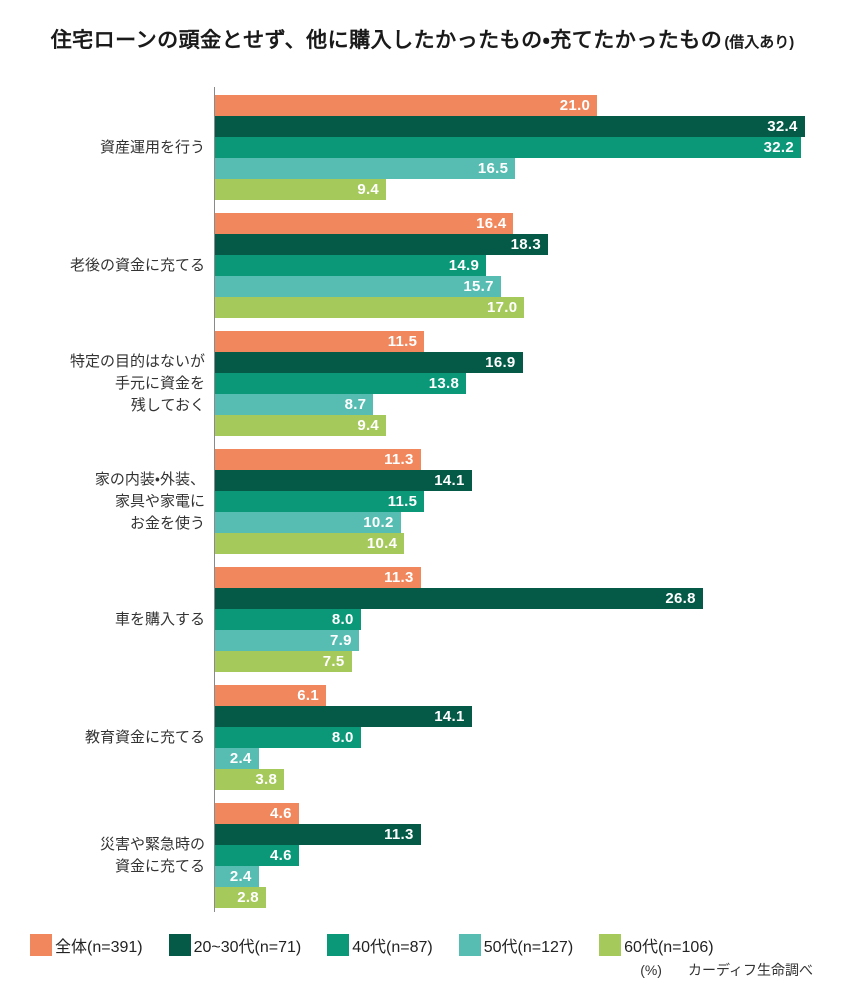  What do you see at coordinates (341, 383) in the screenshot?
I see `bar-40s: 13.8` at bounding box center [341, 383].